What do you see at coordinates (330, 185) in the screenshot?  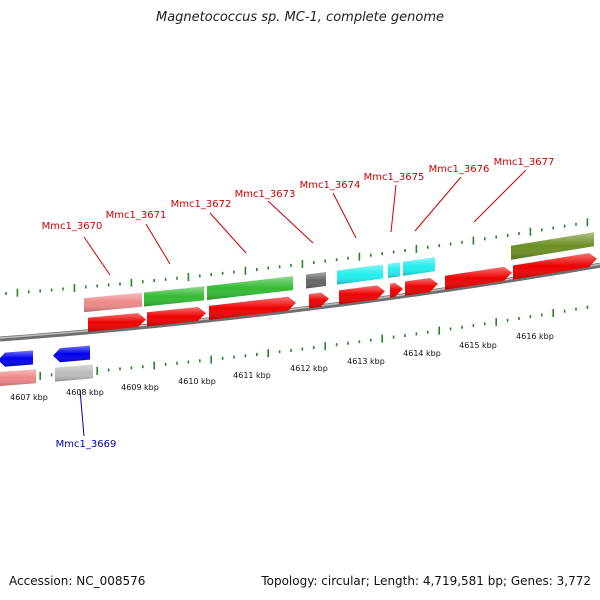 I see `gene-label: Mmc1_3674` at bounding box center [330, 185].